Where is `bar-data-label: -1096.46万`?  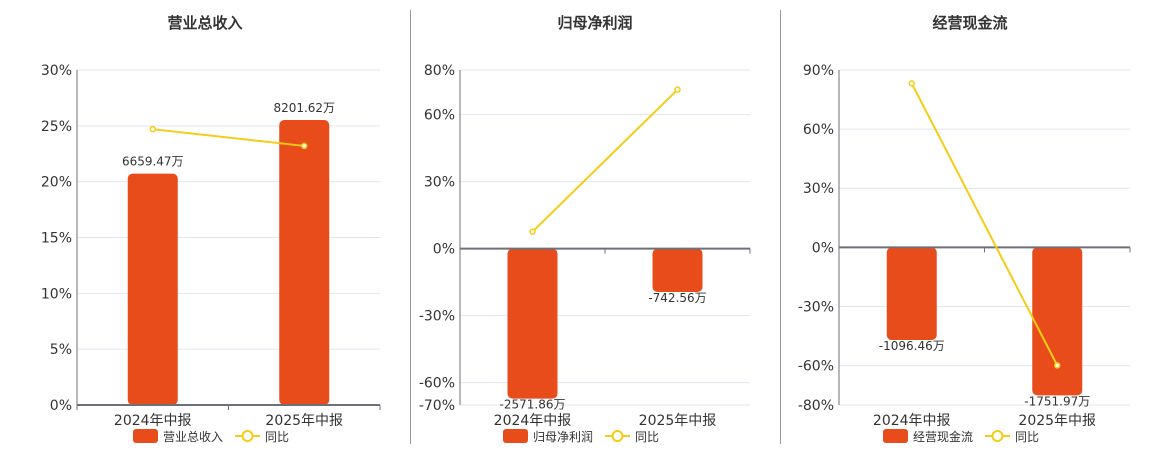
bar-data-label: -1096.46万 is located at coordinates (912, 346).